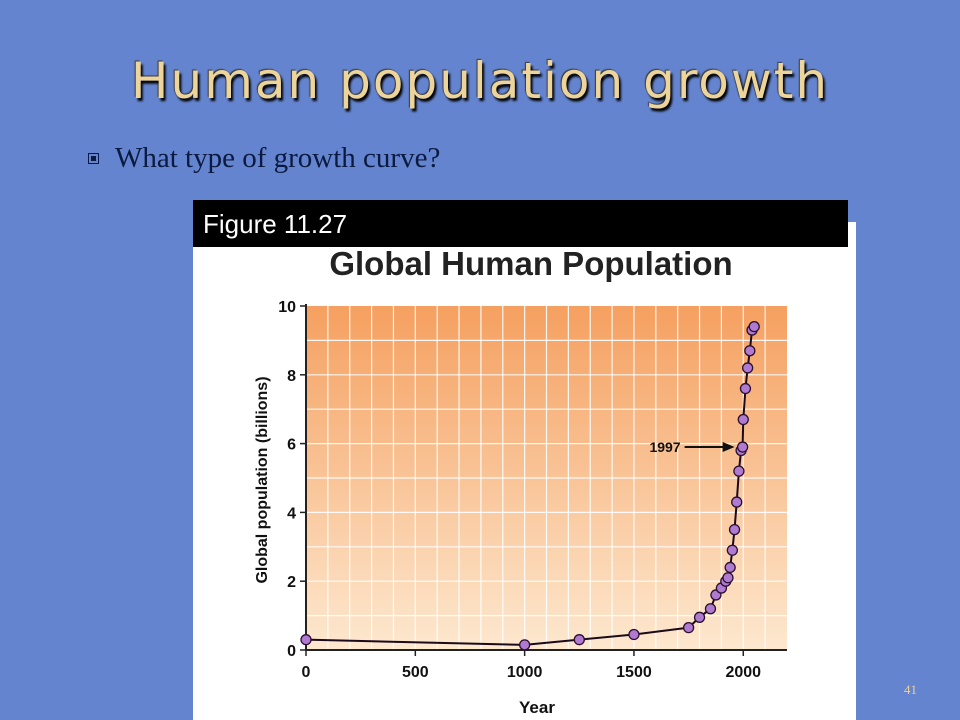  Describe the element at coordinates (743, 672) in the screenshot. I see `x-tick-label: 2000` at that location.